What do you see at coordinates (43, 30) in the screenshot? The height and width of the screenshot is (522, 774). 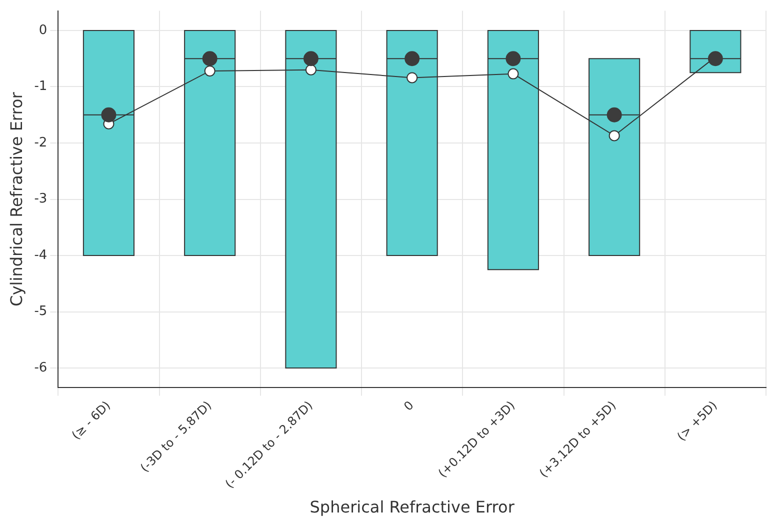 I see `y-tick-label: 0` at bounding box center [43, 30].